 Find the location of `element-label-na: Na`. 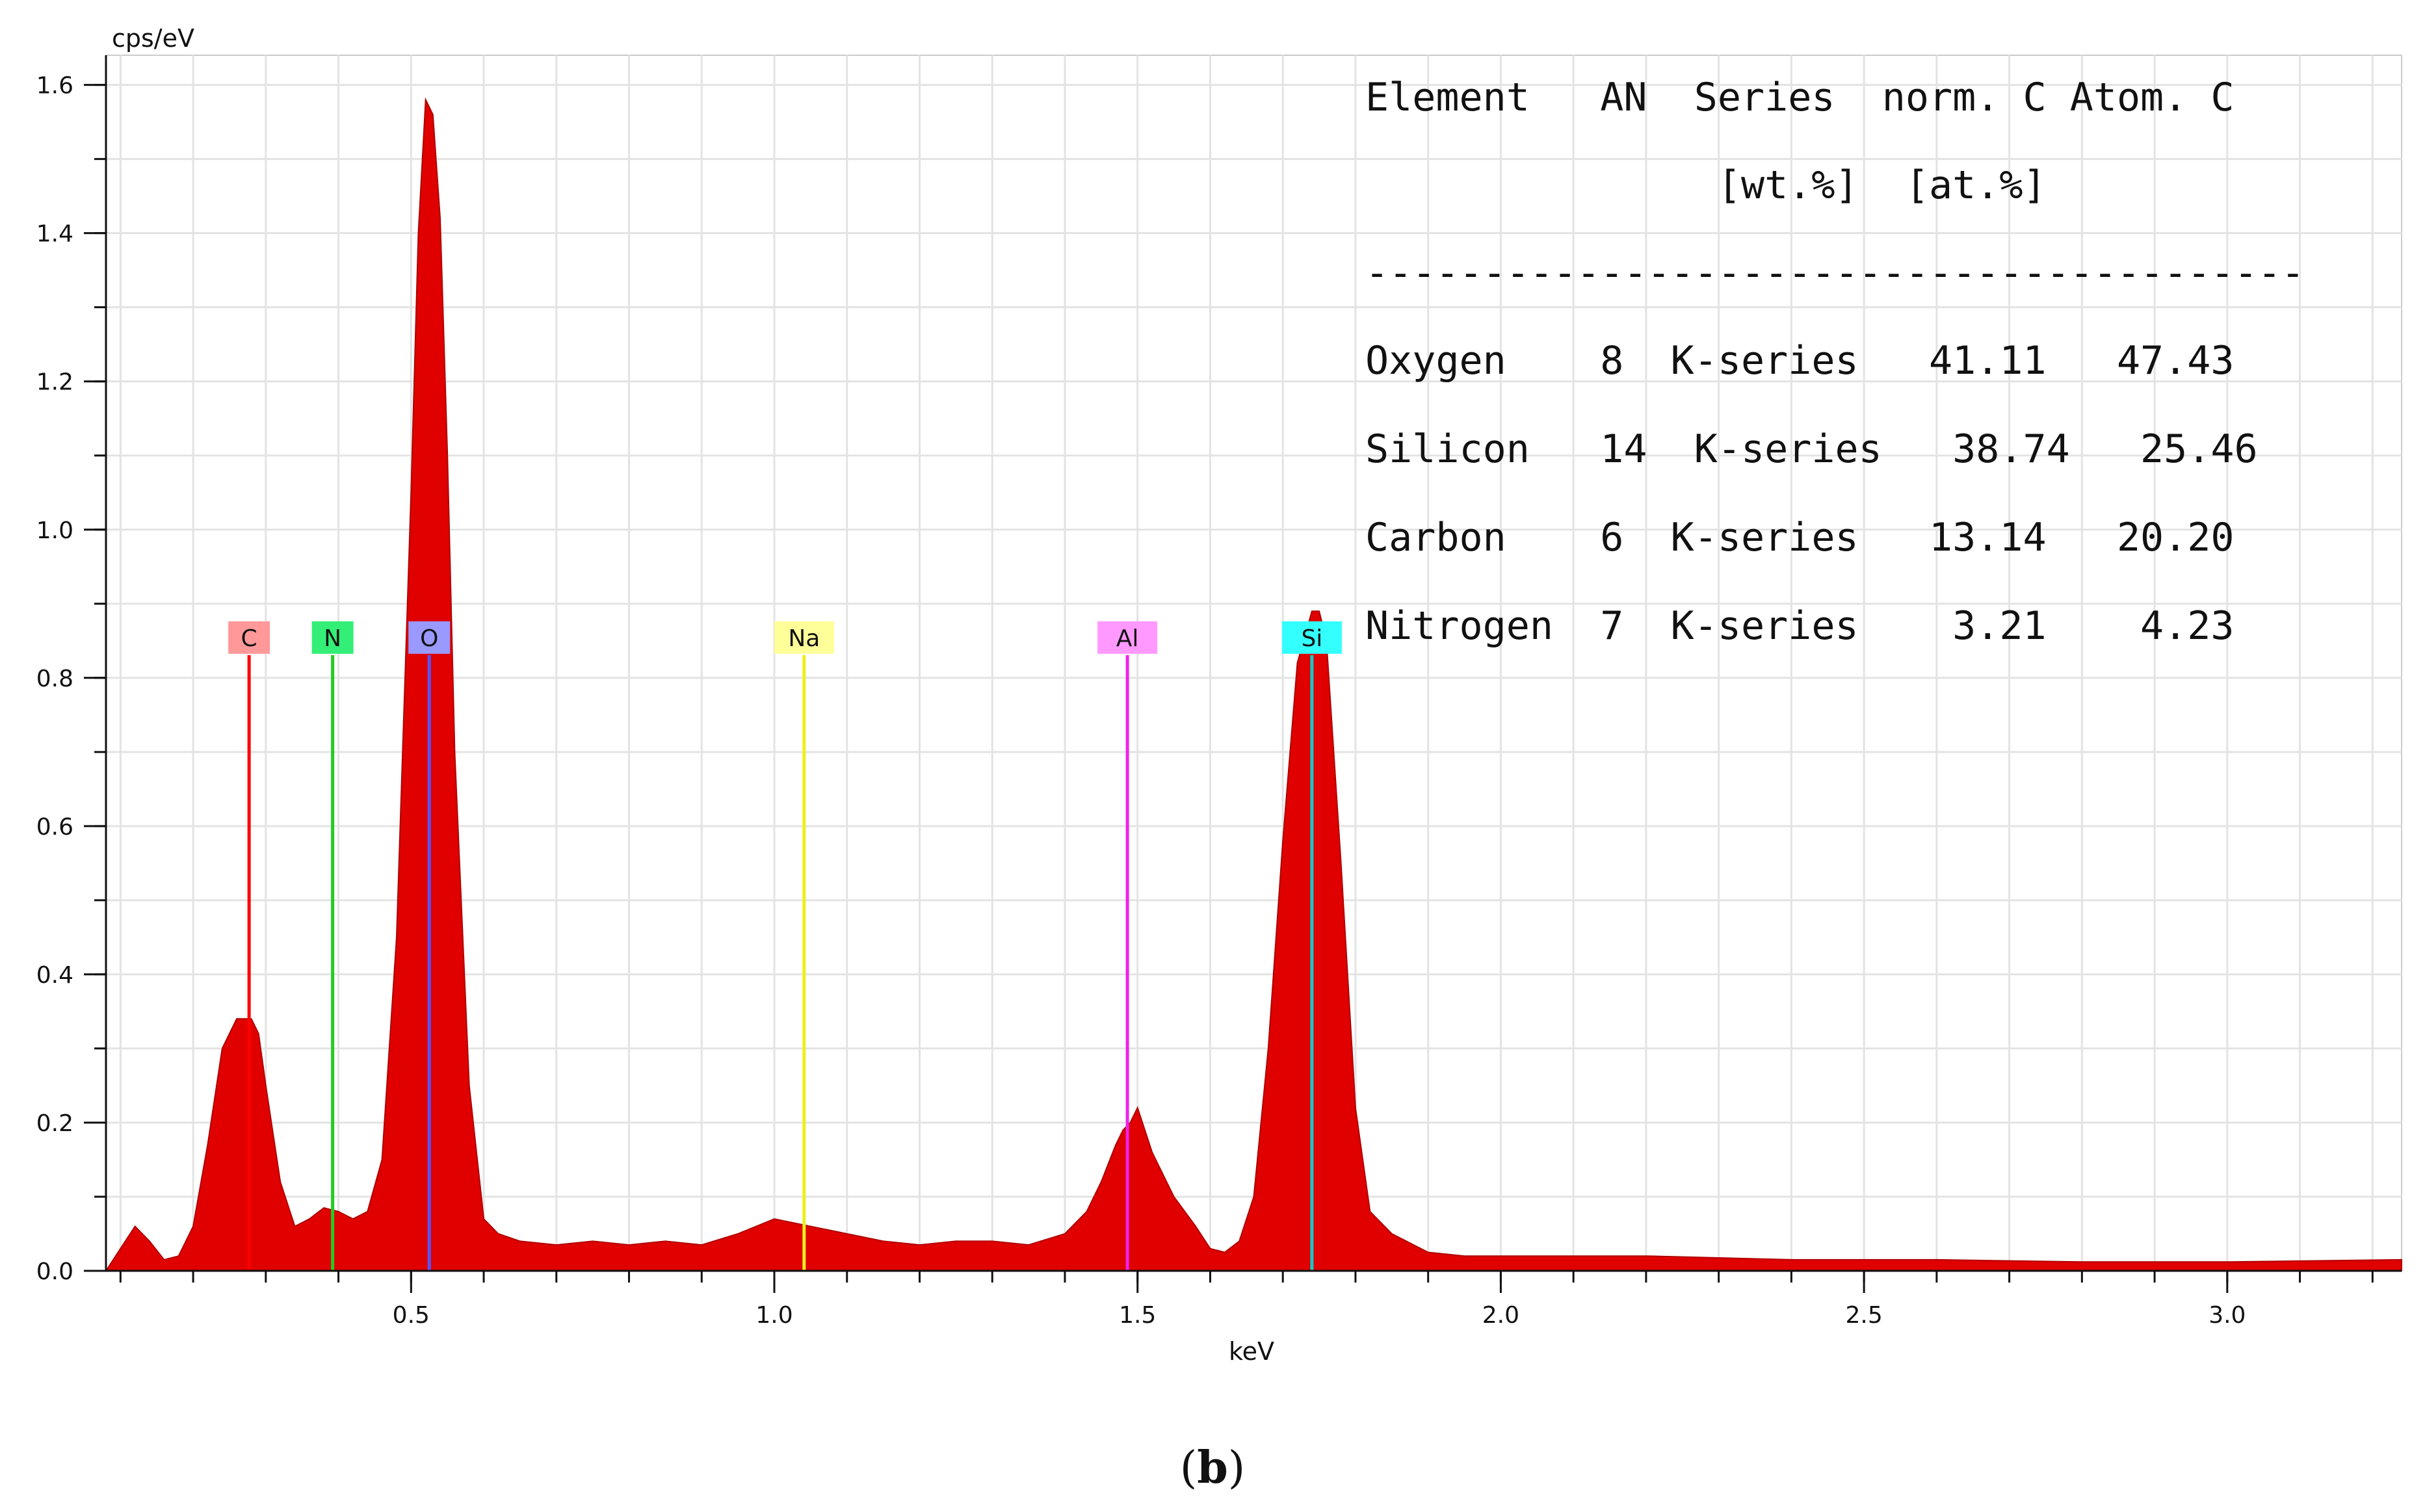

element-label-na: Na is located at coordinates (804, 638).